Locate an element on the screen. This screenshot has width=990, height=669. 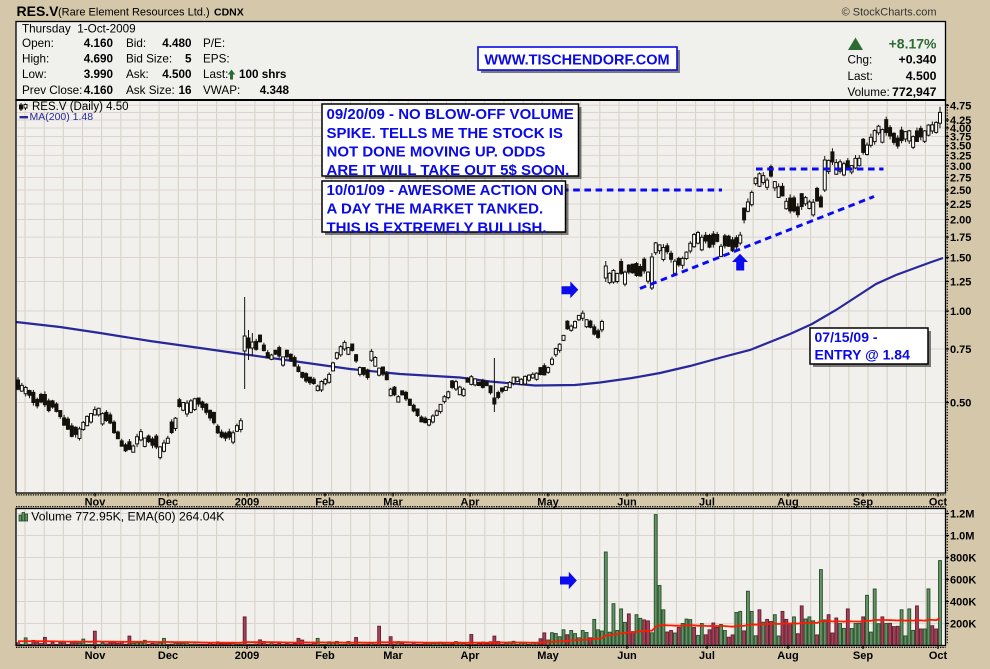
svg-text: VWAP: is located at coordinates (221, 90).